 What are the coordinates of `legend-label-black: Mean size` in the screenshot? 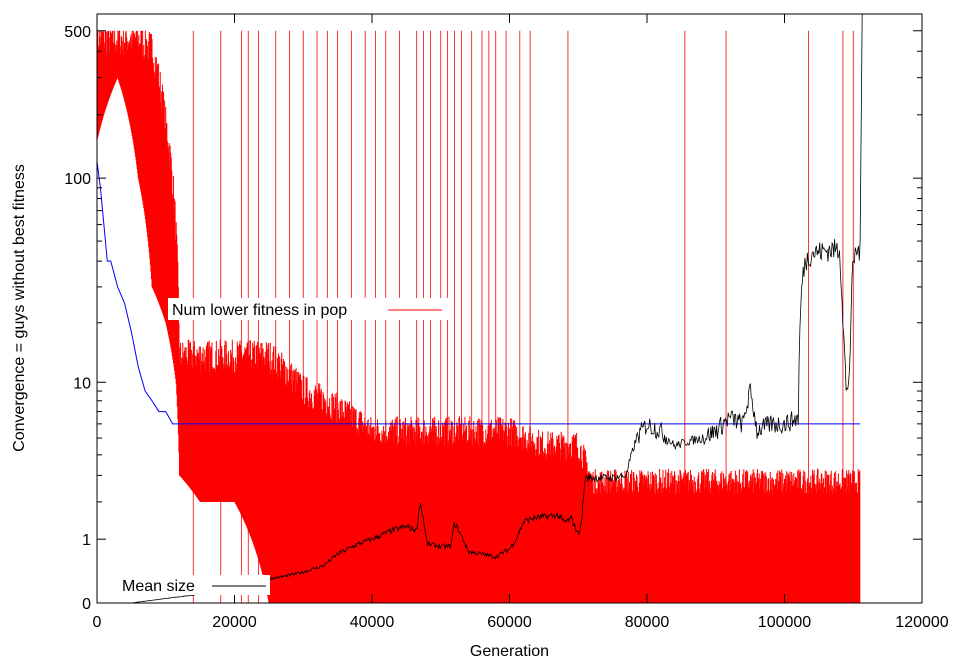 It's located at (158, 586).